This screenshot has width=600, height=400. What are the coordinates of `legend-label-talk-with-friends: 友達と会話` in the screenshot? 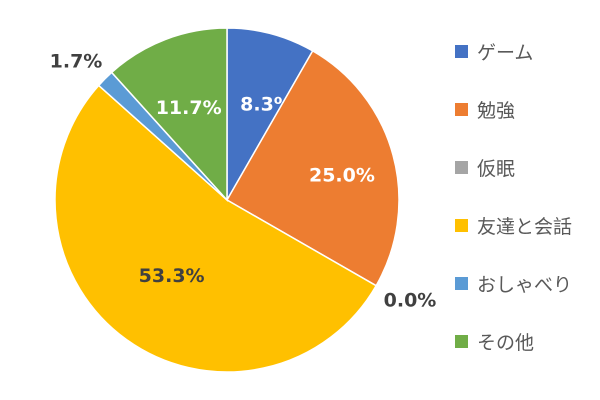 It's located at (525, 226).